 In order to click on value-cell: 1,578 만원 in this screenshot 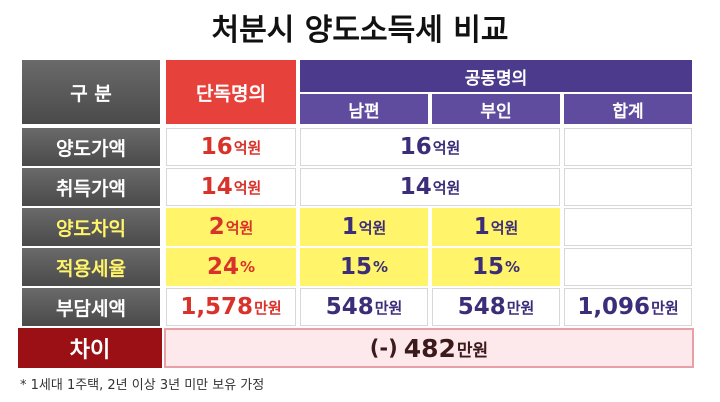, I will do `click(231, 307)`.